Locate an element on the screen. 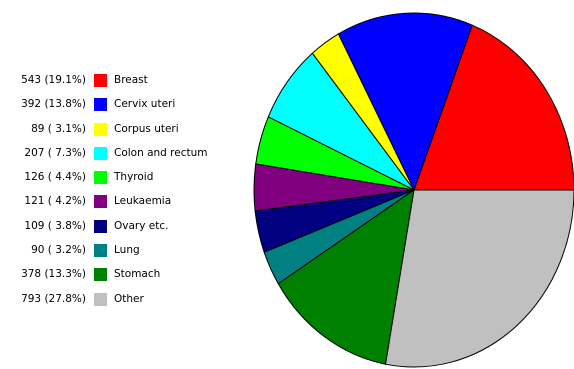 This screenshot has width=574, height=369. legend-value: 126 ( 4.4%) is located at coordinates (55, 177).